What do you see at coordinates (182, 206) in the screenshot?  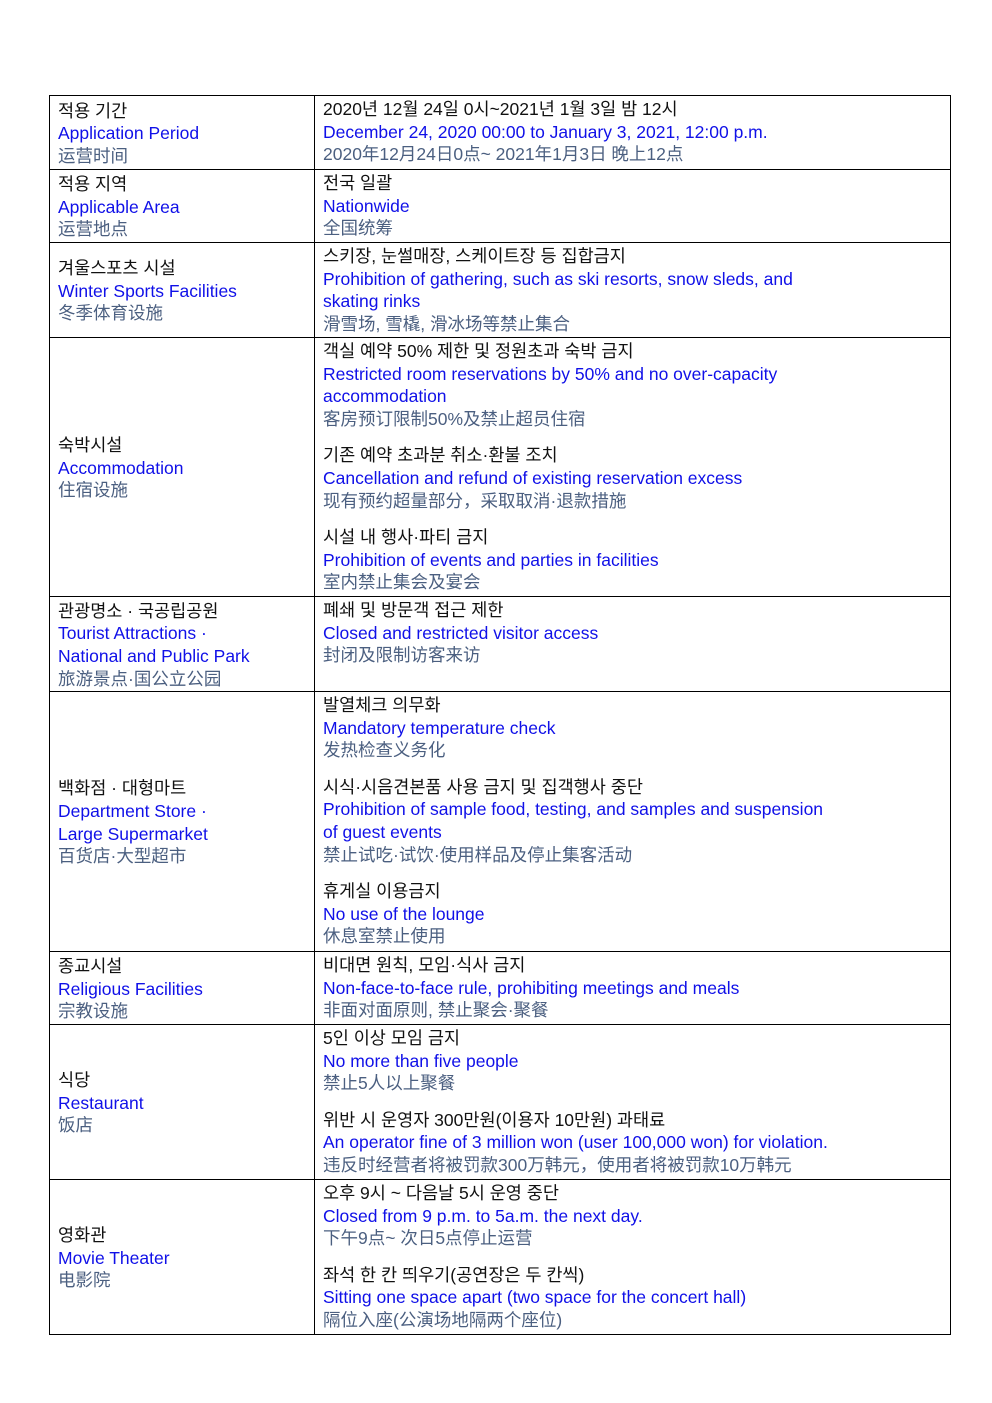 I see `category-cell: 적용 지역 Applicable Area 运营地点` at bounding box center [182, 206].